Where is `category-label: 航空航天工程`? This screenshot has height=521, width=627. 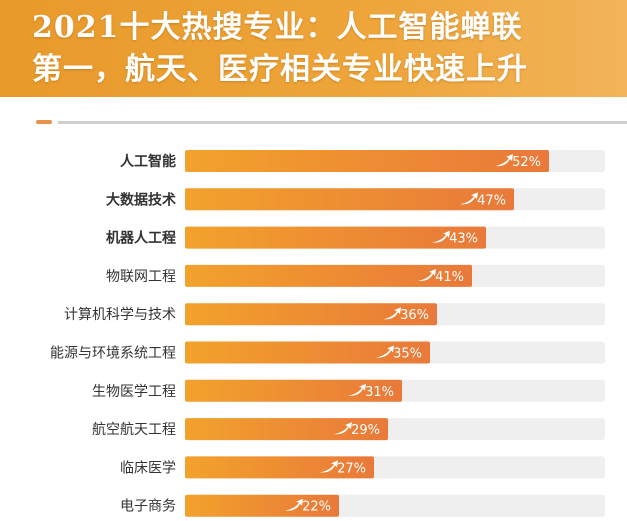
category-label: 航空航天工程 is located at coordinates (134, 430).